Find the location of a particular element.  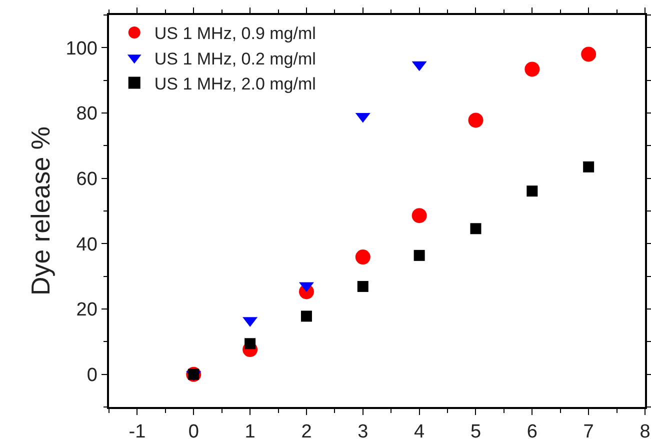

x-tick-label: 4 is located at coordinates (420, 430).